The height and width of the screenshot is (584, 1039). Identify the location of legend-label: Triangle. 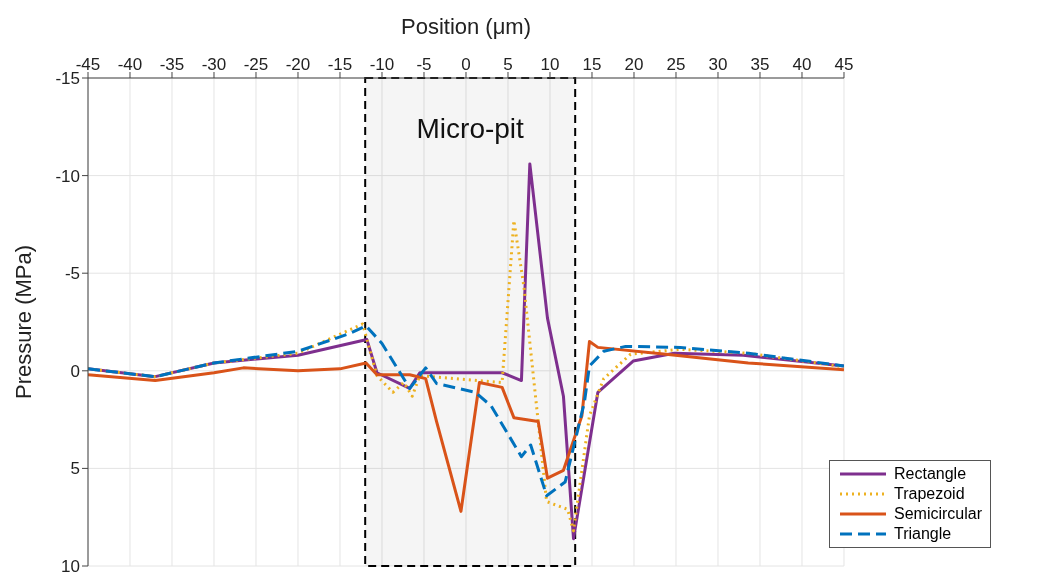
(922, 534).